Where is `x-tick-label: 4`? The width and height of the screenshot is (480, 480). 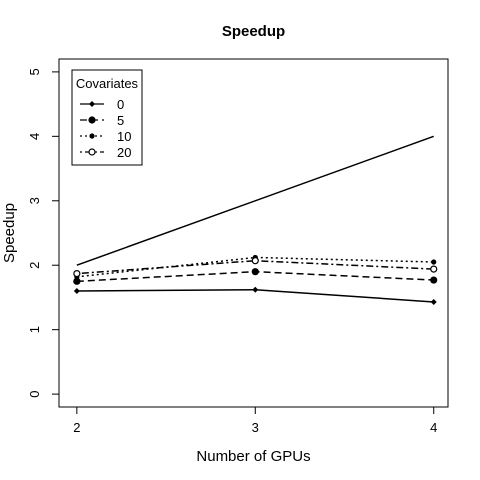 x-tick-label: 4 is located at coordinates (433, 427).